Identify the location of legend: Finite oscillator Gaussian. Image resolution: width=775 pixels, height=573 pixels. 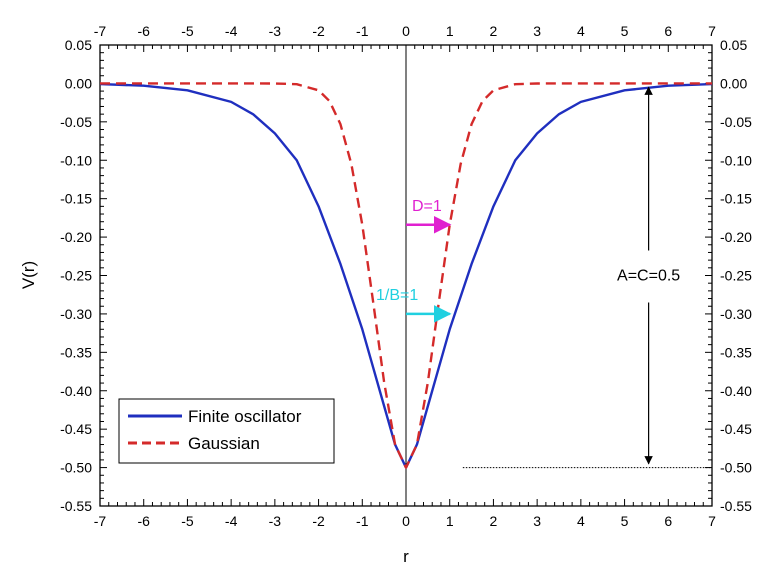
(226, 431).